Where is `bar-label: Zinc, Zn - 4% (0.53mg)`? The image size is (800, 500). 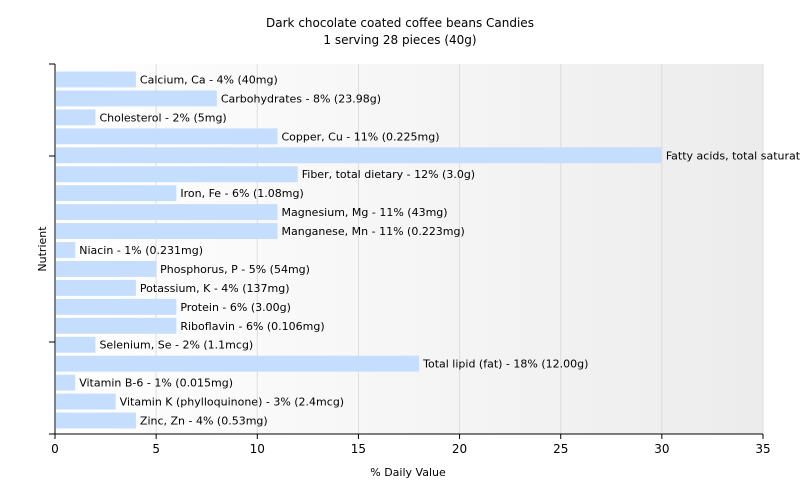 bar-label: Zinc, Zn - 4% (0.53mg) is located at coordinates (204, 421).